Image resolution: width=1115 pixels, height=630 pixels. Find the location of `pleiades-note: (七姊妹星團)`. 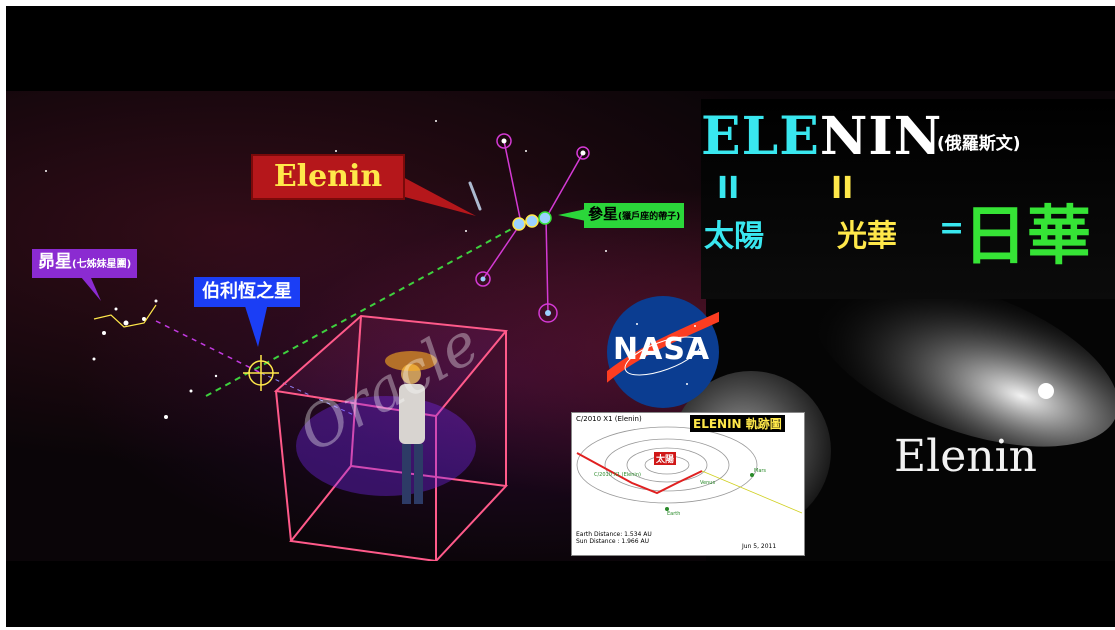

pleiades-note: (七姊妹星團) is located at coordinates (102, 264).